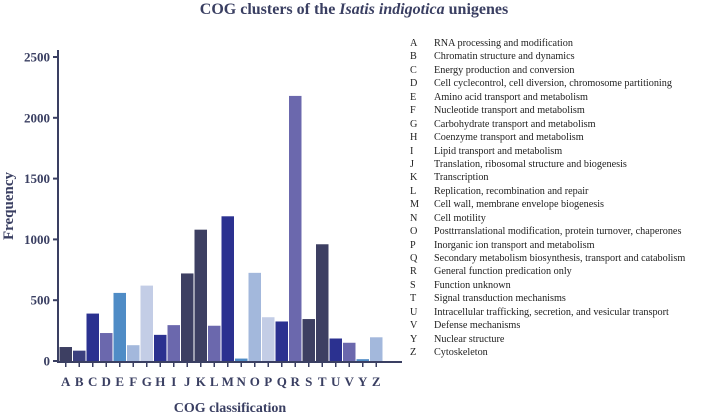 The width and height of the screenshot is (708, 412). I want to click on bar-r, so click(295, 228).